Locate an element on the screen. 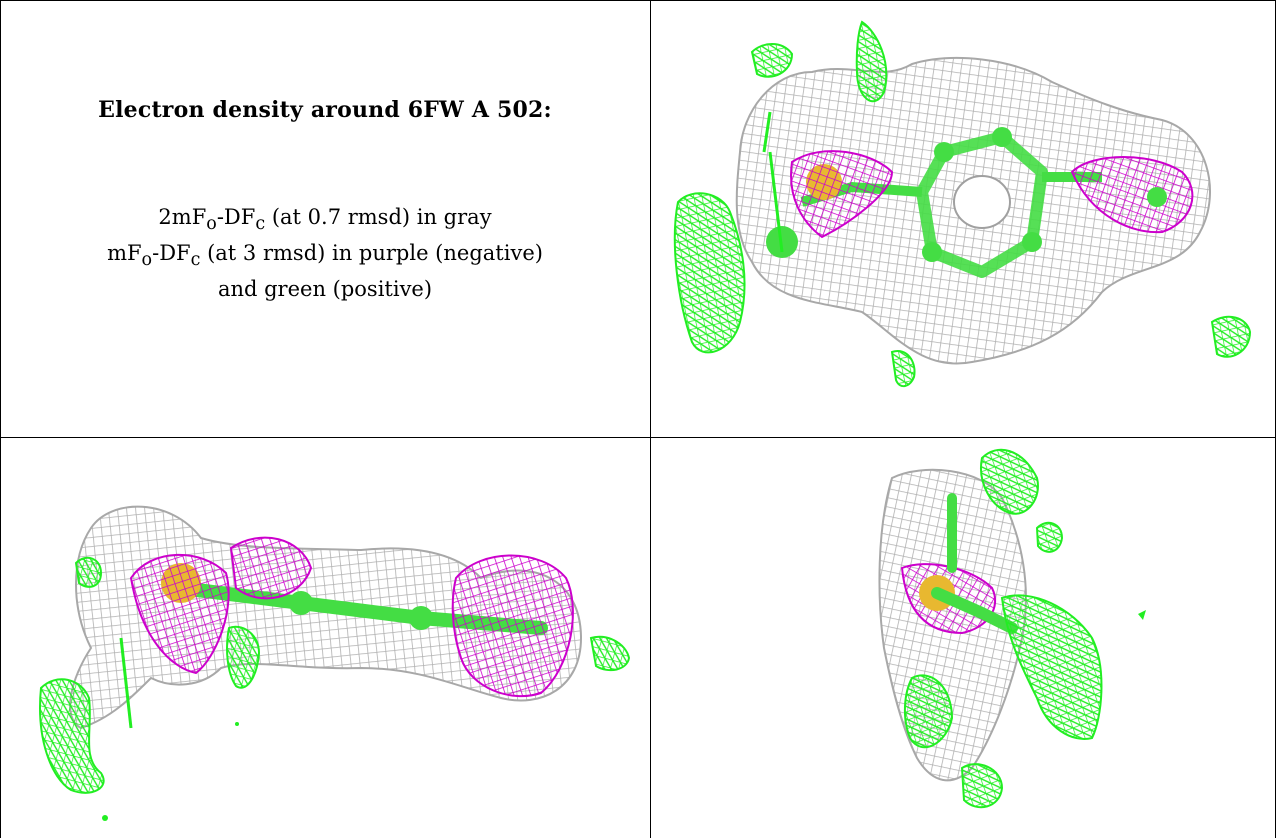 The image size is (1276, 838). purple-mesh-left is located at coordinates (842, 194).